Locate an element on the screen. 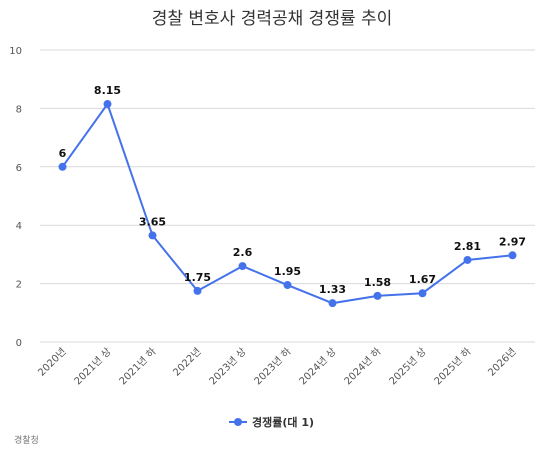  legend: 경쟁률(대 1) is located at coordinates (271, 422).